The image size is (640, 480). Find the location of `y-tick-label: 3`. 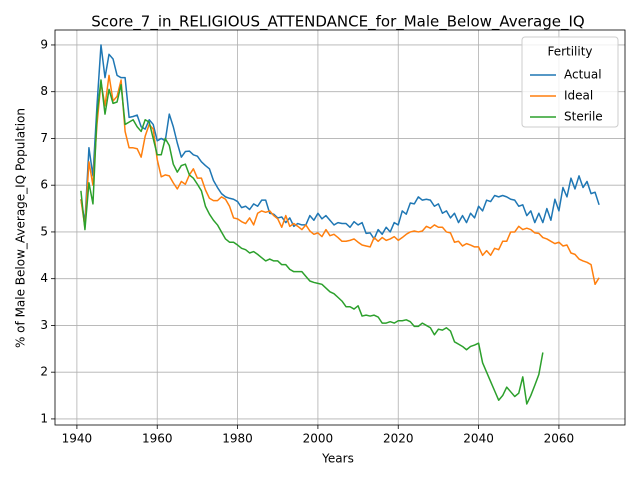

y-tick-label: 3 is located at coordinates (44, 325).